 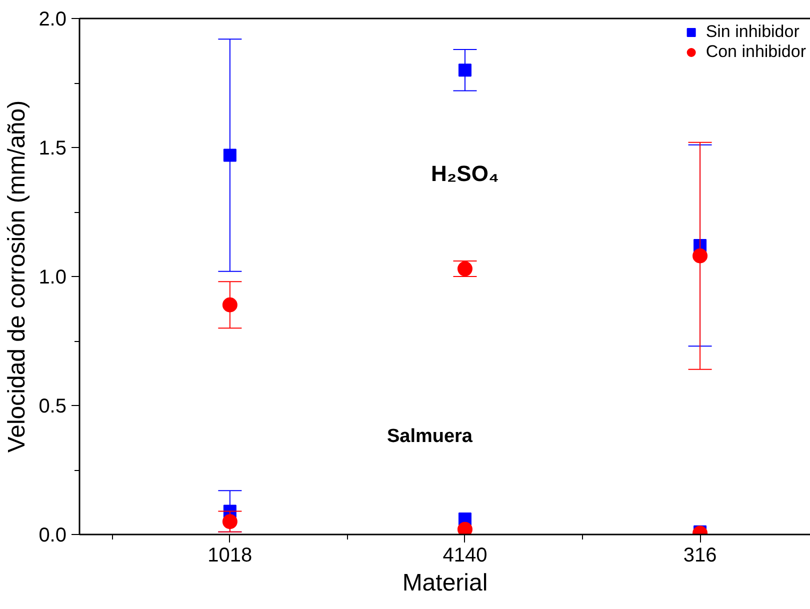 I want to click on y-tick-label: 1.5, so click(x=52, y=149).